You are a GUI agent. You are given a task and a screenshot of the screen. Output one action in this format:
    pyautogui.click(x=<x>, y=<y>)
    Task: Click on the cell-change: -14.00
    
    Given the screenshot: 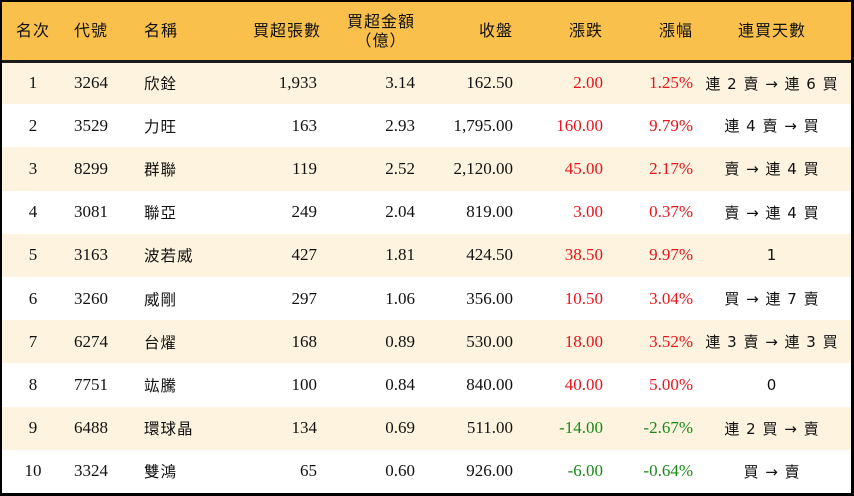 What is the action you would take?
    pyautogui.click(x=581, y=428)
    